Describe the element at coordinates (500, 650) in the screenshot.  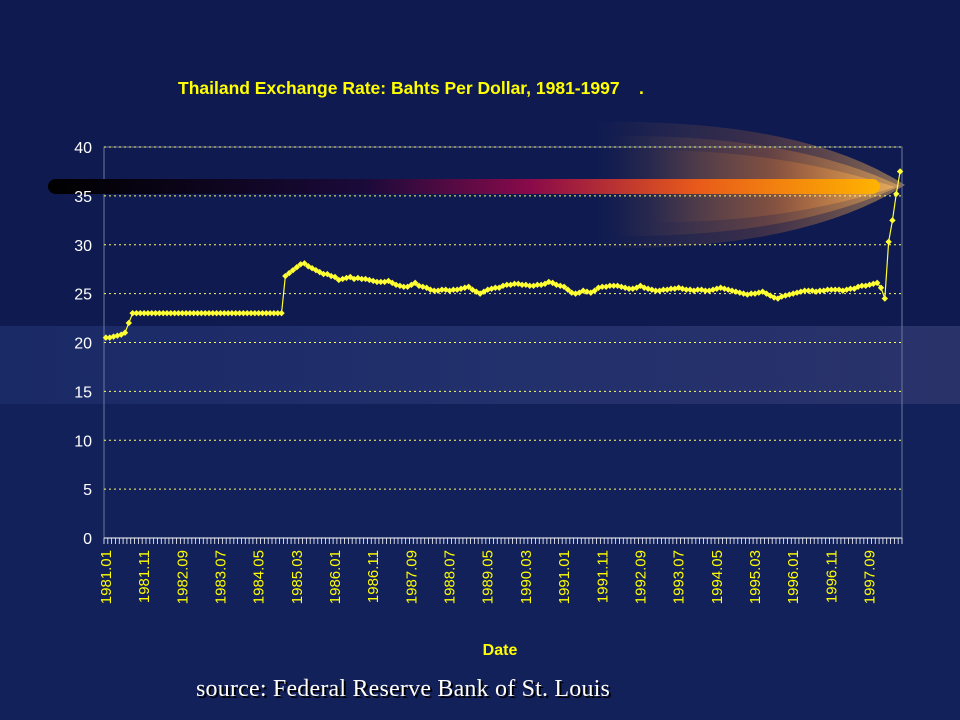
I see `x-axis-label: Date` at that location.